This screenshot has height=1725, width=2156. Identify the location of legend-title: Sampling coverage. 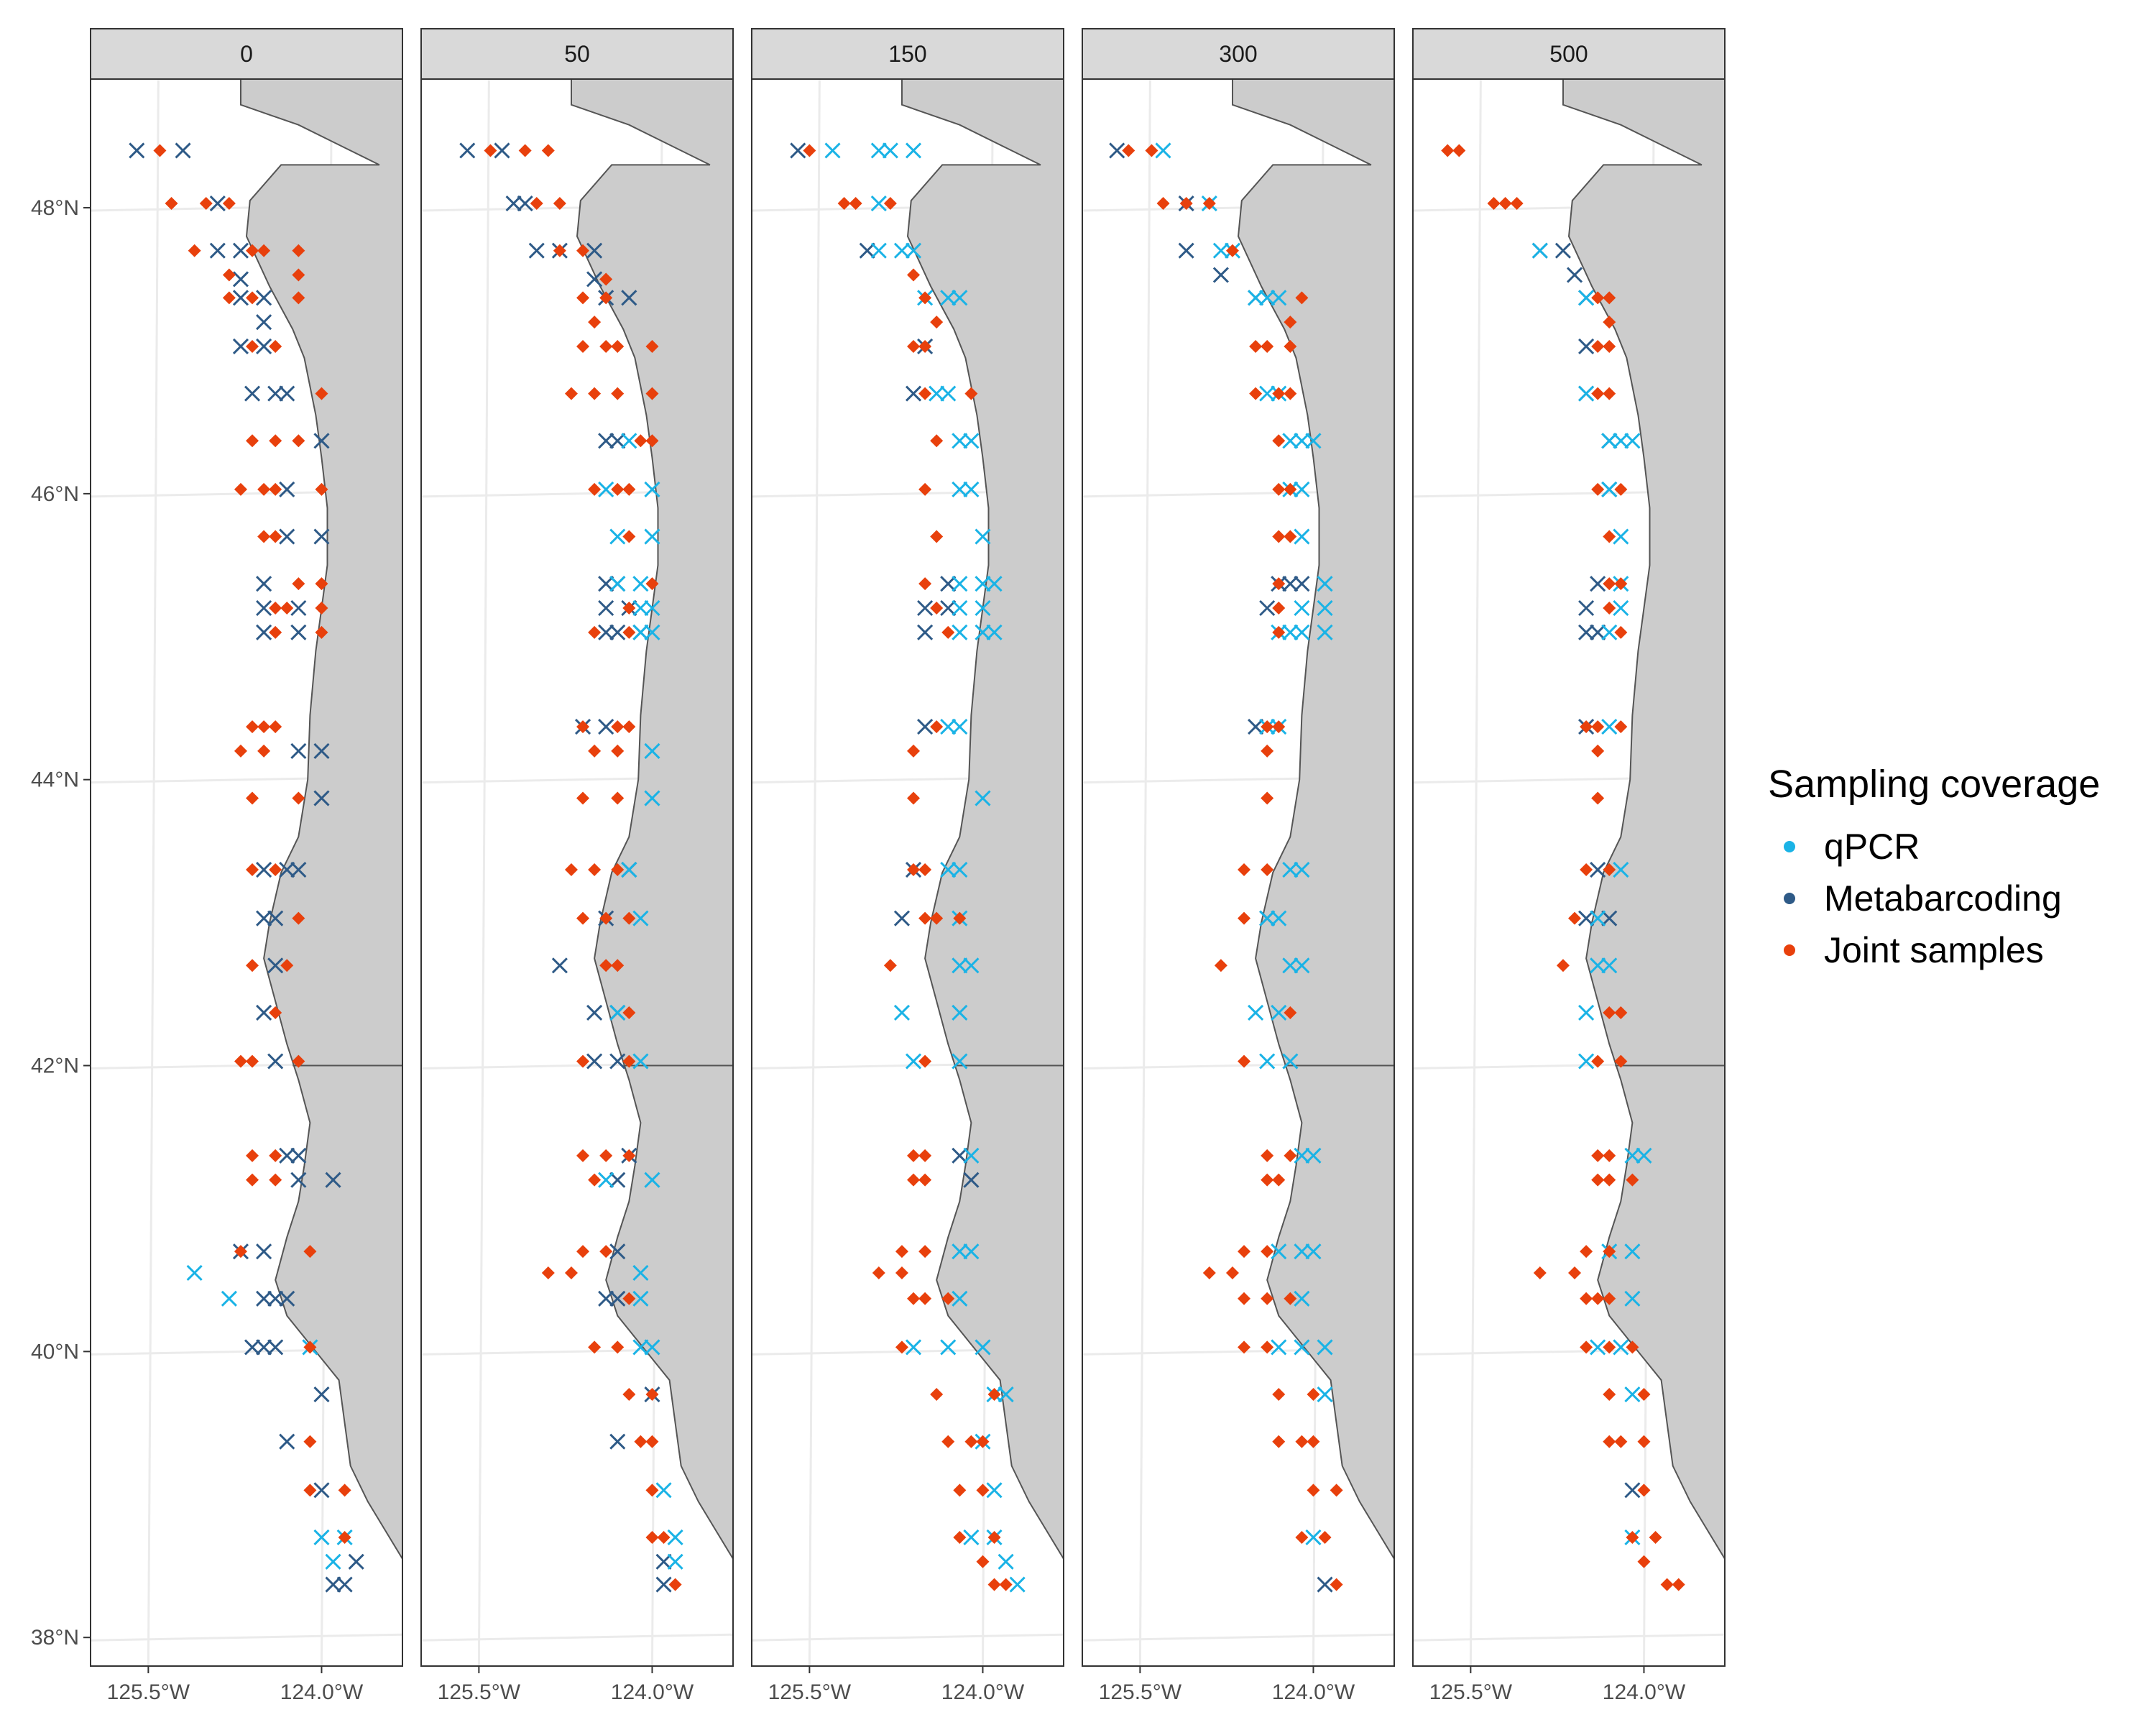
(1934, 784).